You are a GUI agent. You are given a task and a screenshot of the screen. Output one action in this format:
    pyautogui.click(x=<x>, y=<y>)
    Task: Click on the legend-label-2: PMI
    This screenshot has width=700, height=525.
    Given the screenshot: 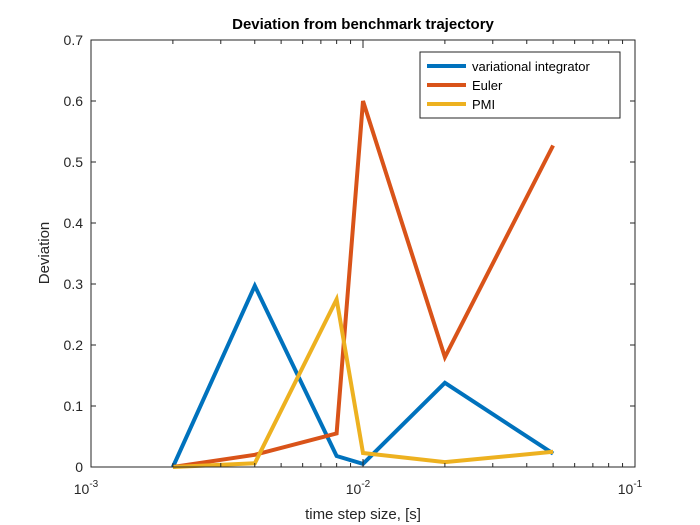 What is the action you would take?
    pyautogui.click(x=483, y=104)
    